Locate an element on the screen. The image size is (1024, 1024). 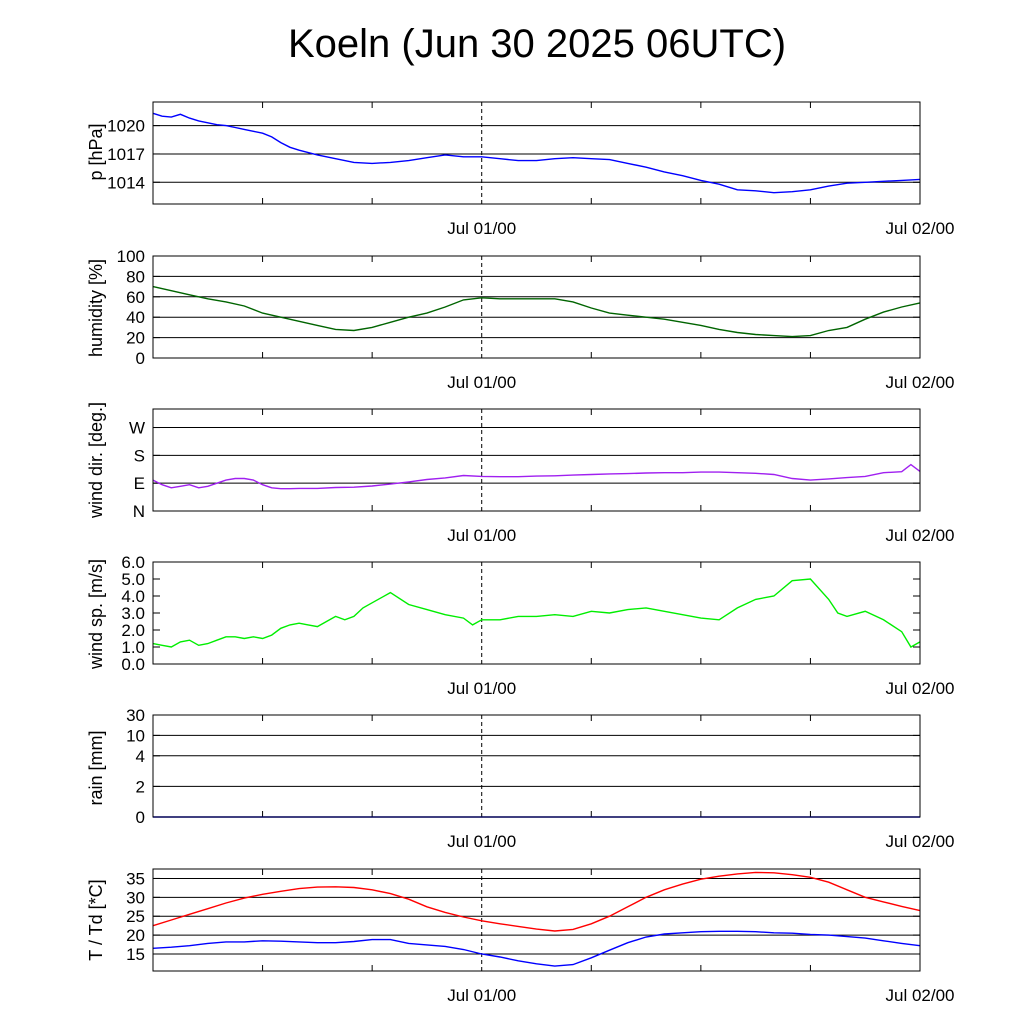
y-axis-label: rain [mm] is located at coordinates (96, 767).